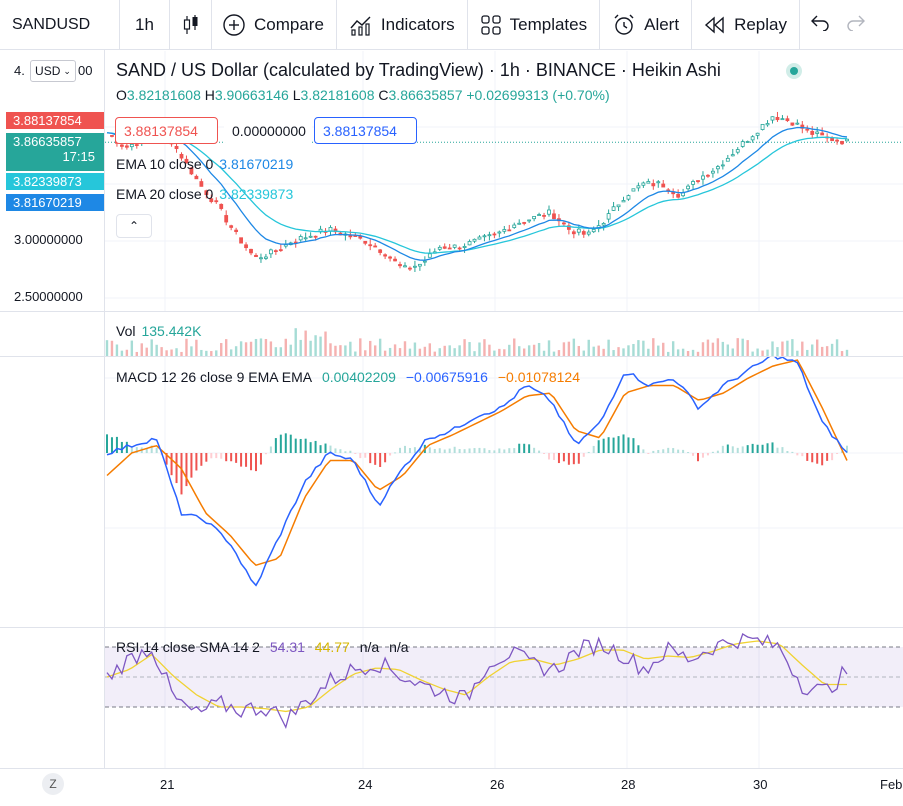 Image resolution: width=903 pixels, height=806 pixels. Describe the element at coordinates (165, 194) in the screenshot. I see `ema20-label: EMA 20 close 0` at that location.